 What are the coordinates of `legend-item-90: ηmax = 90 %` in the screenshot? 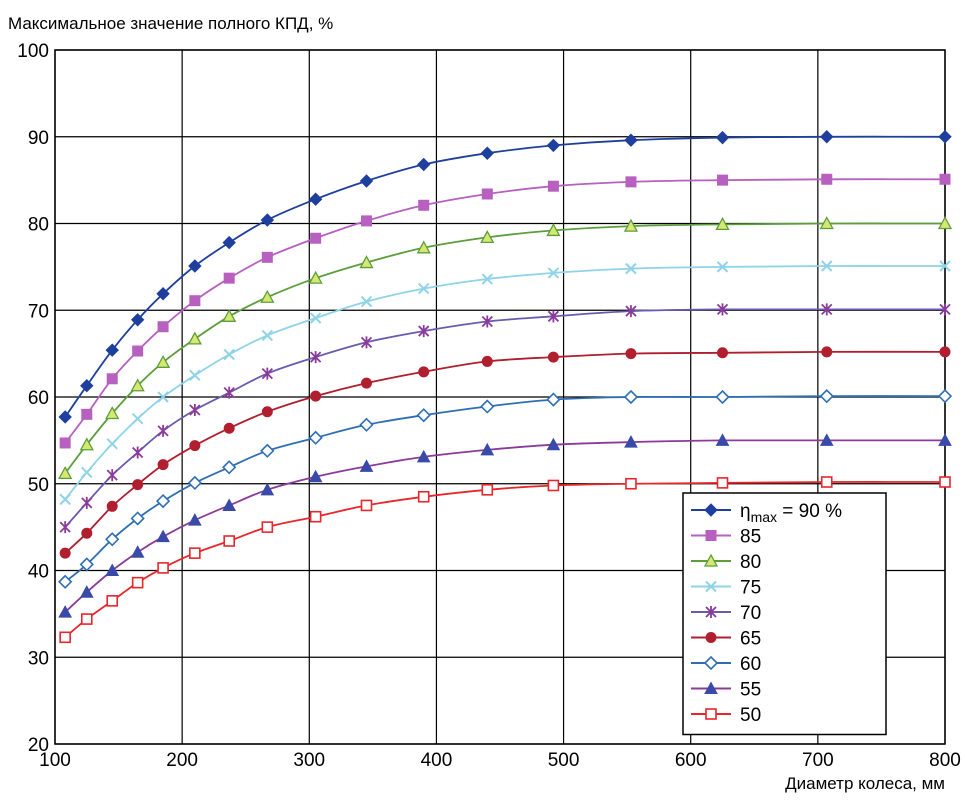 It's located at (766, 513).